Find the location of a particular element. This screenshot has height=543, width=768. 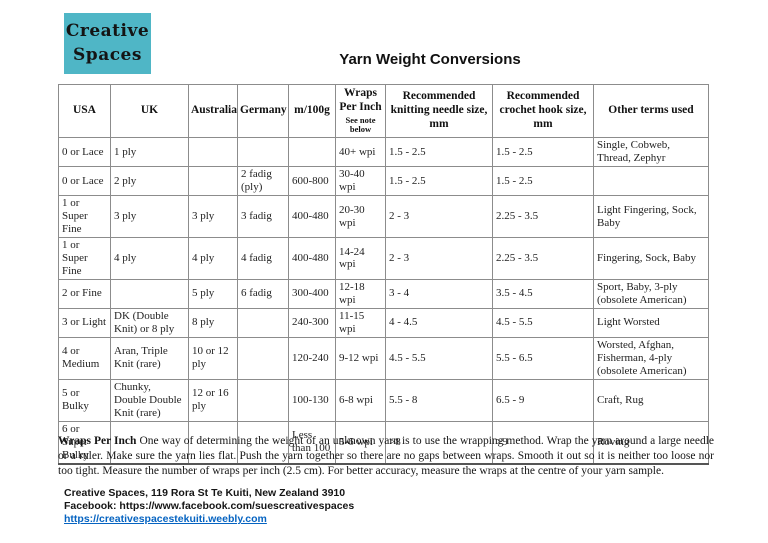

table-cell: >9 is located at coordinates (543, 442).